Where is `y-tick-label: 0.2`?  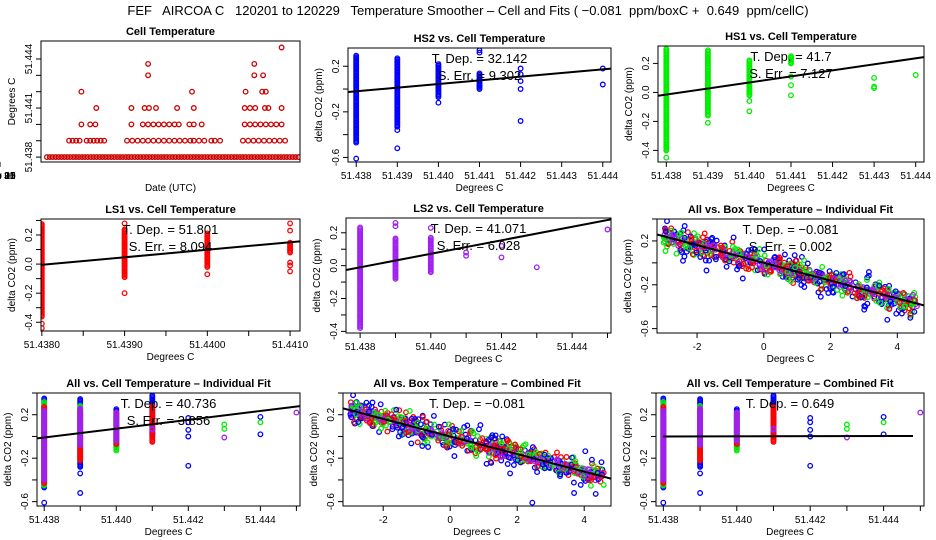 y-tick-label: 0.2 is located at coordinates (646, 63).